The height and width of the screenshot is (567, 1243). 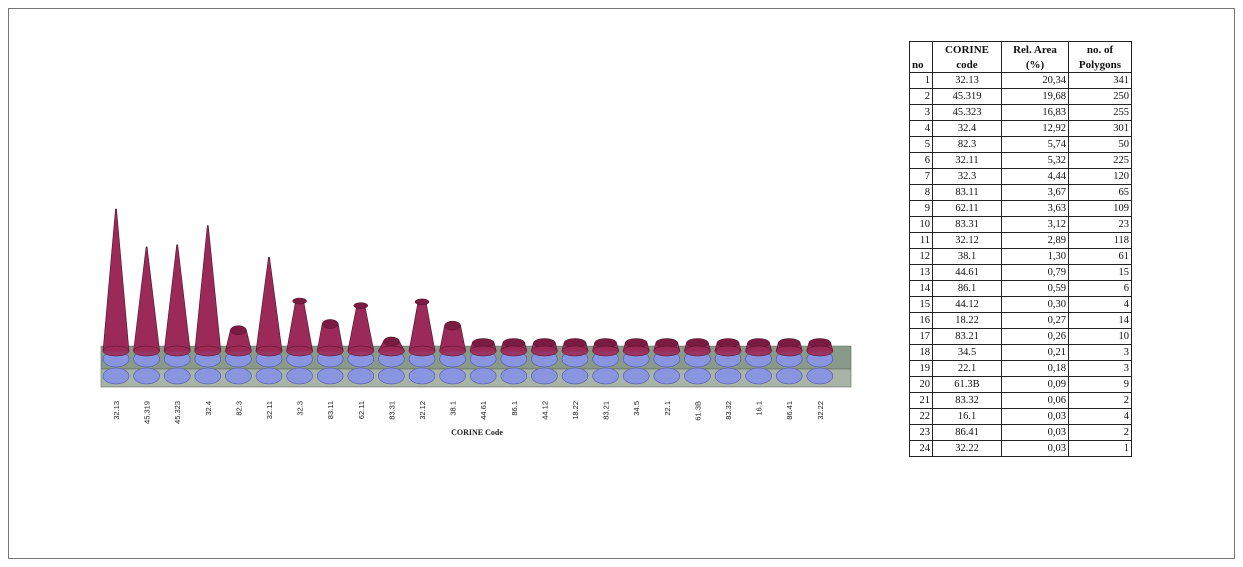 I want to click on x-tick-label: 16.1, so click(x=759, y=408).